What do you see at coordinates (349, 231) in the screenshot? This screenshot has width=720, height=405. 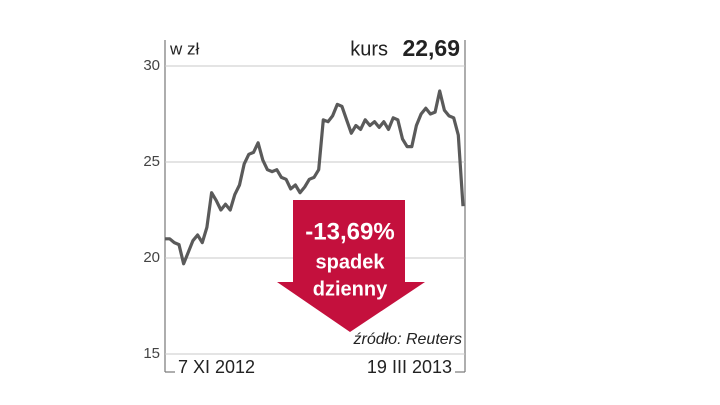 I see `annotation-text: -13,69%` at bounding box center [349, 231].